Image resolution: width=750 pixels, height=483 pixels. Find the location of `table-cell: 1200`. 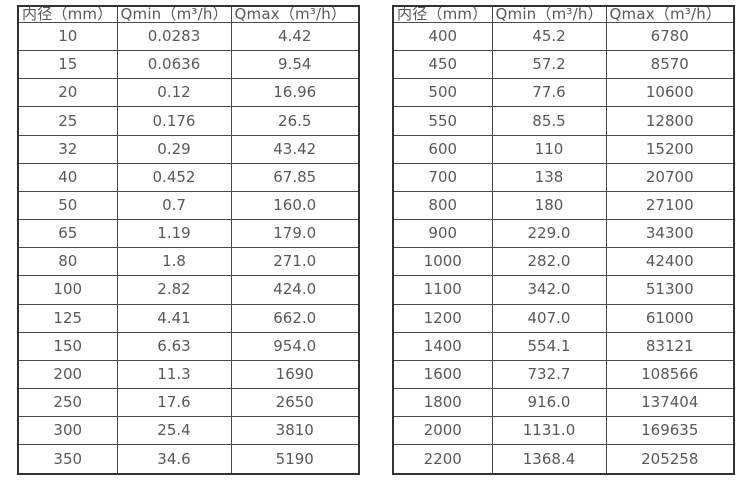

table-cell: 1200 is located at coordinates (442, 318).